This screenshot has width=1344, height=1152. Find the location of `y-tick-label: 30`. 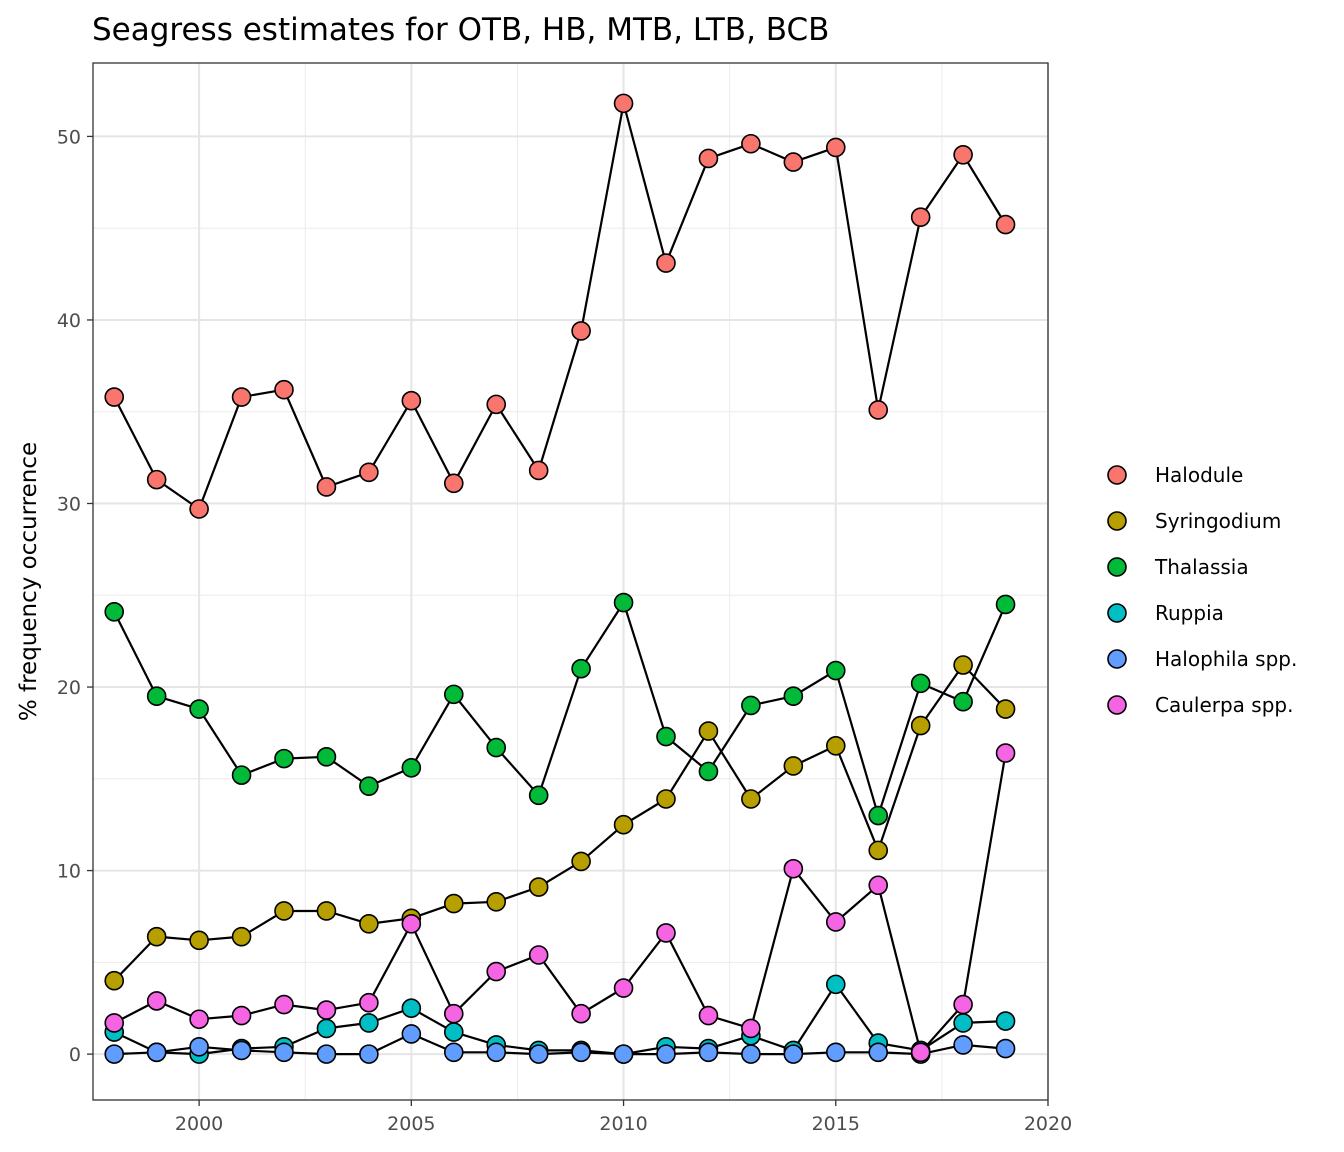

y-tick-label: 30 is located at coordinates (69, 504).